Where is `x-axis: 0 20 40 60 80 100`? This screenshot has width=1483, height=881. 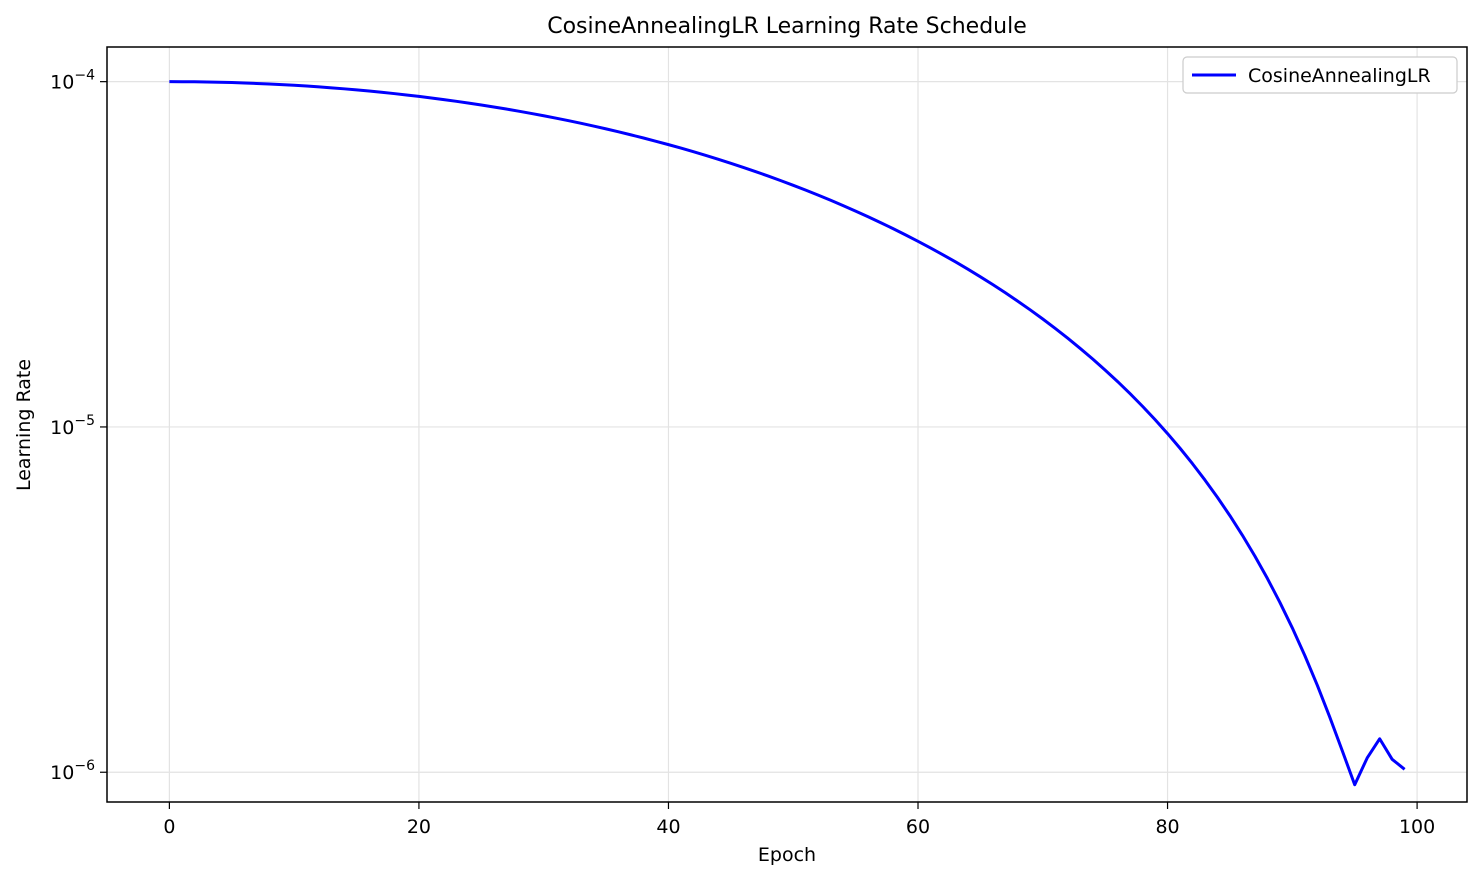
x-axis: 0 20 40 60 80 100 is located at coordinates (799, 820).